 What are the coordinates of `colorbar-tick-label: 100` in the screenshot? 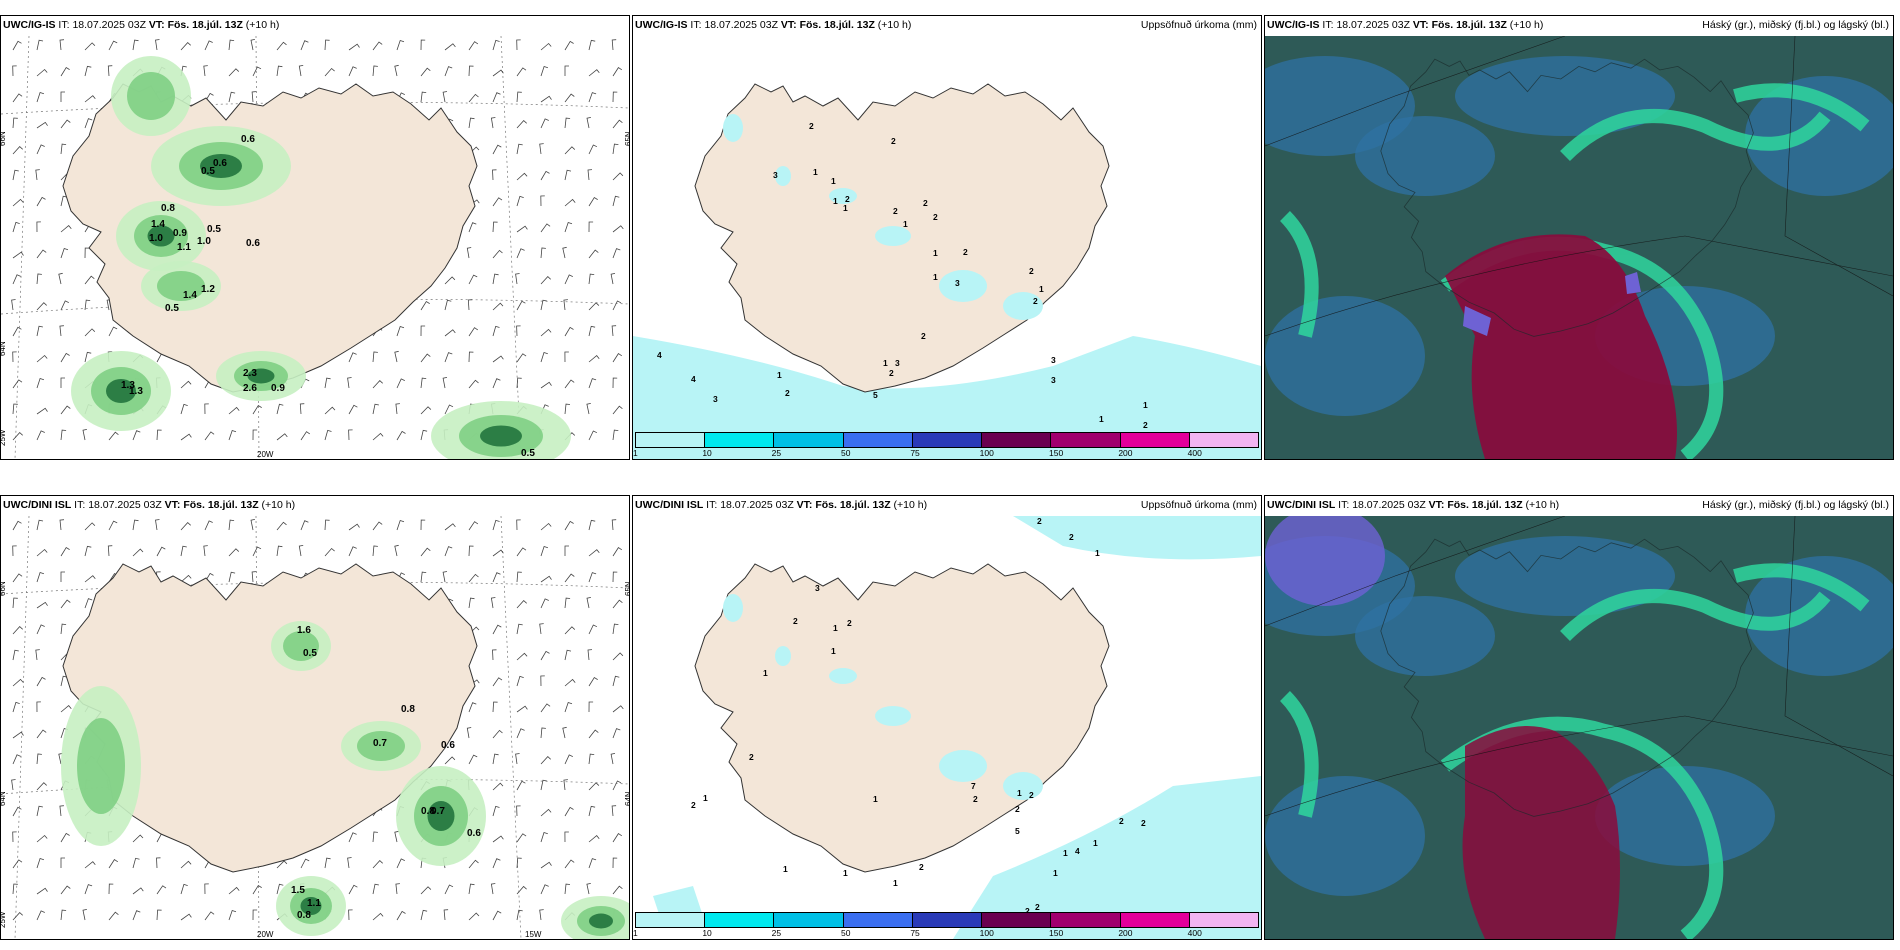 It's located at (986, 933).